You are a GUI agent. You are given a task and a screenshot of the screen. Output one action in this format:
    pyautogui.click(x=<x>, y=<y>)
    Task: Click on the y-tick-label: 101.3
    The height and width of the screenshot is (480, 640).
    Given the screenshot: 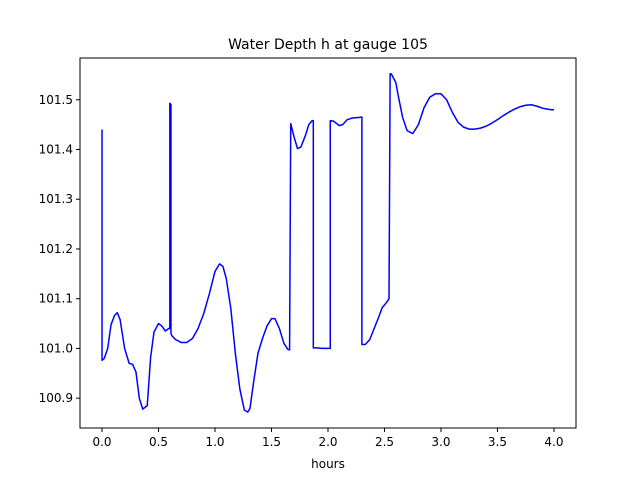 What is the action you would take?
    pyautogui.click(x=56, y=199)
    